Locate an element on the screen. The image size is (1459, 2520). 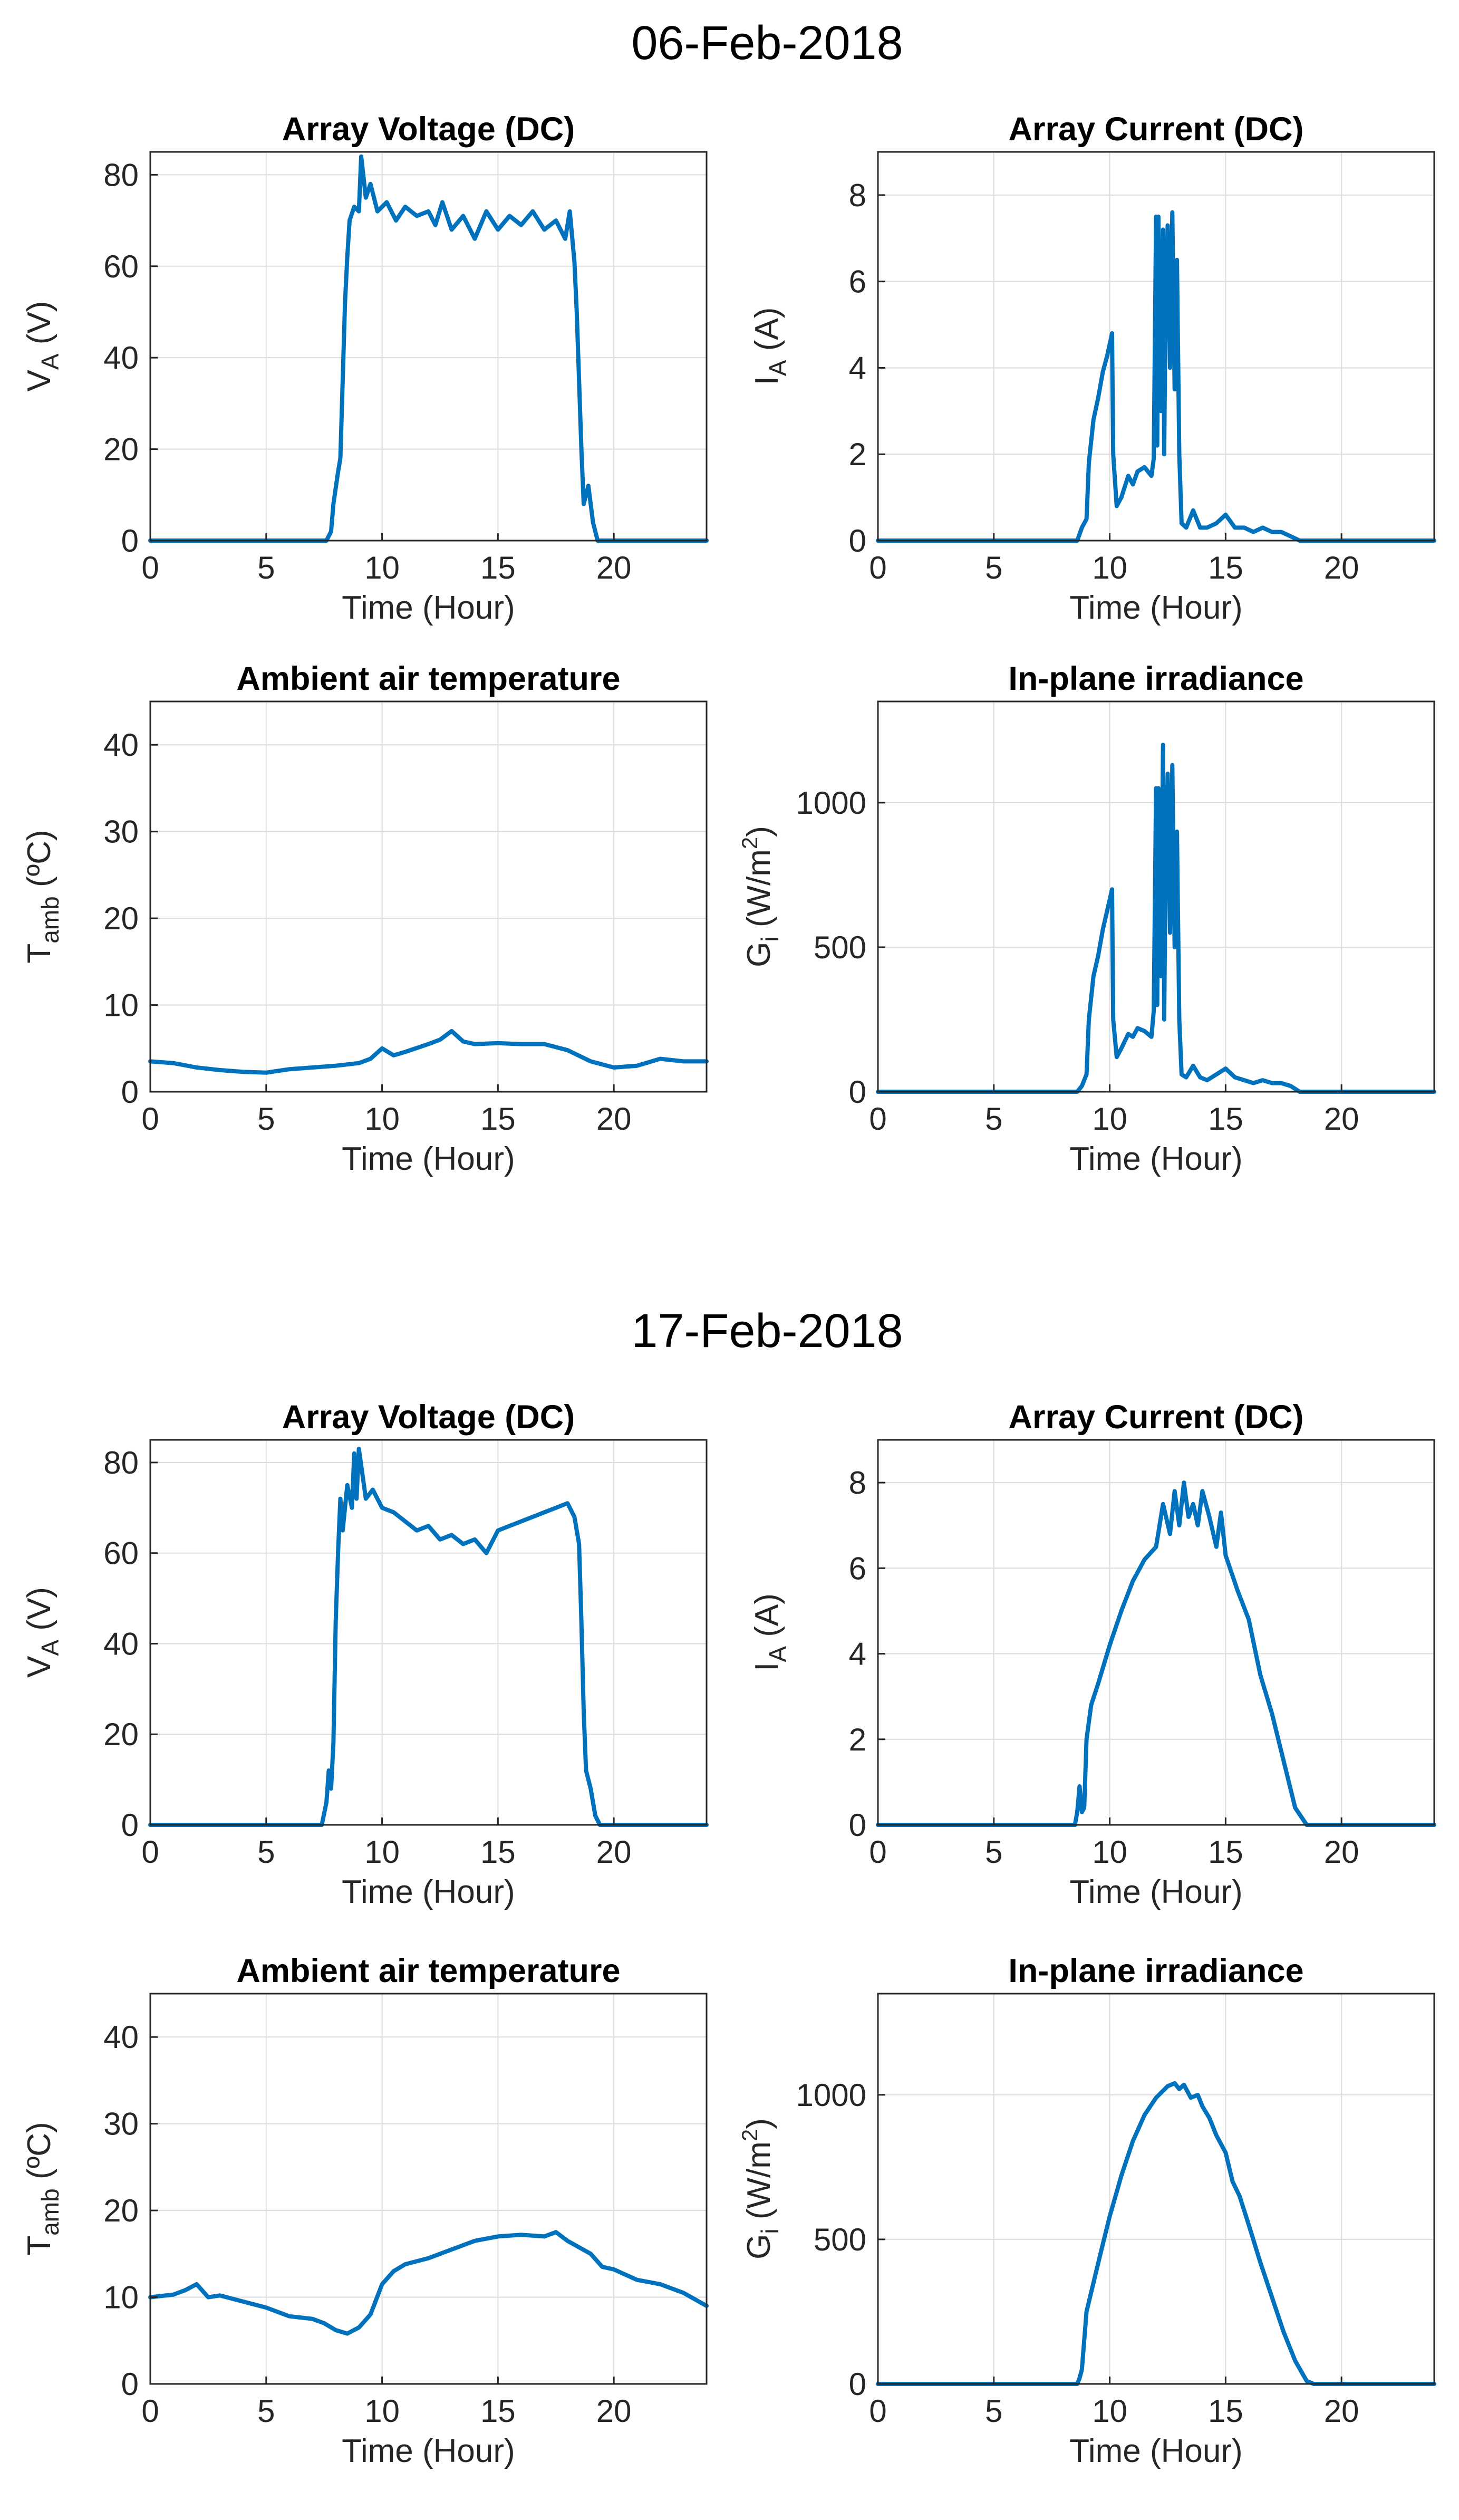
y-axis-label-in-plane-irradiance-feb17: Gi (W/m2) is located at coordinates (760, 2188).